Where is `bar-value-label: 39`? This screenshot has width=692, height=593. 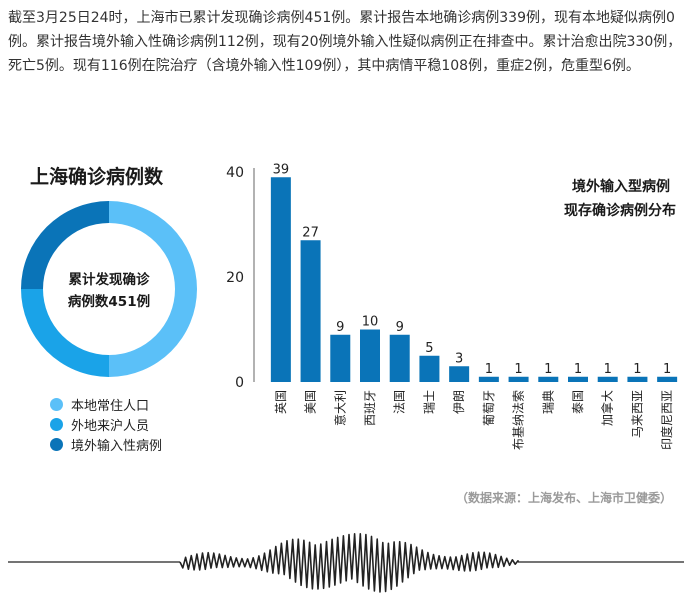
bar-value-label: 39 is located at coordinates (281, 169).